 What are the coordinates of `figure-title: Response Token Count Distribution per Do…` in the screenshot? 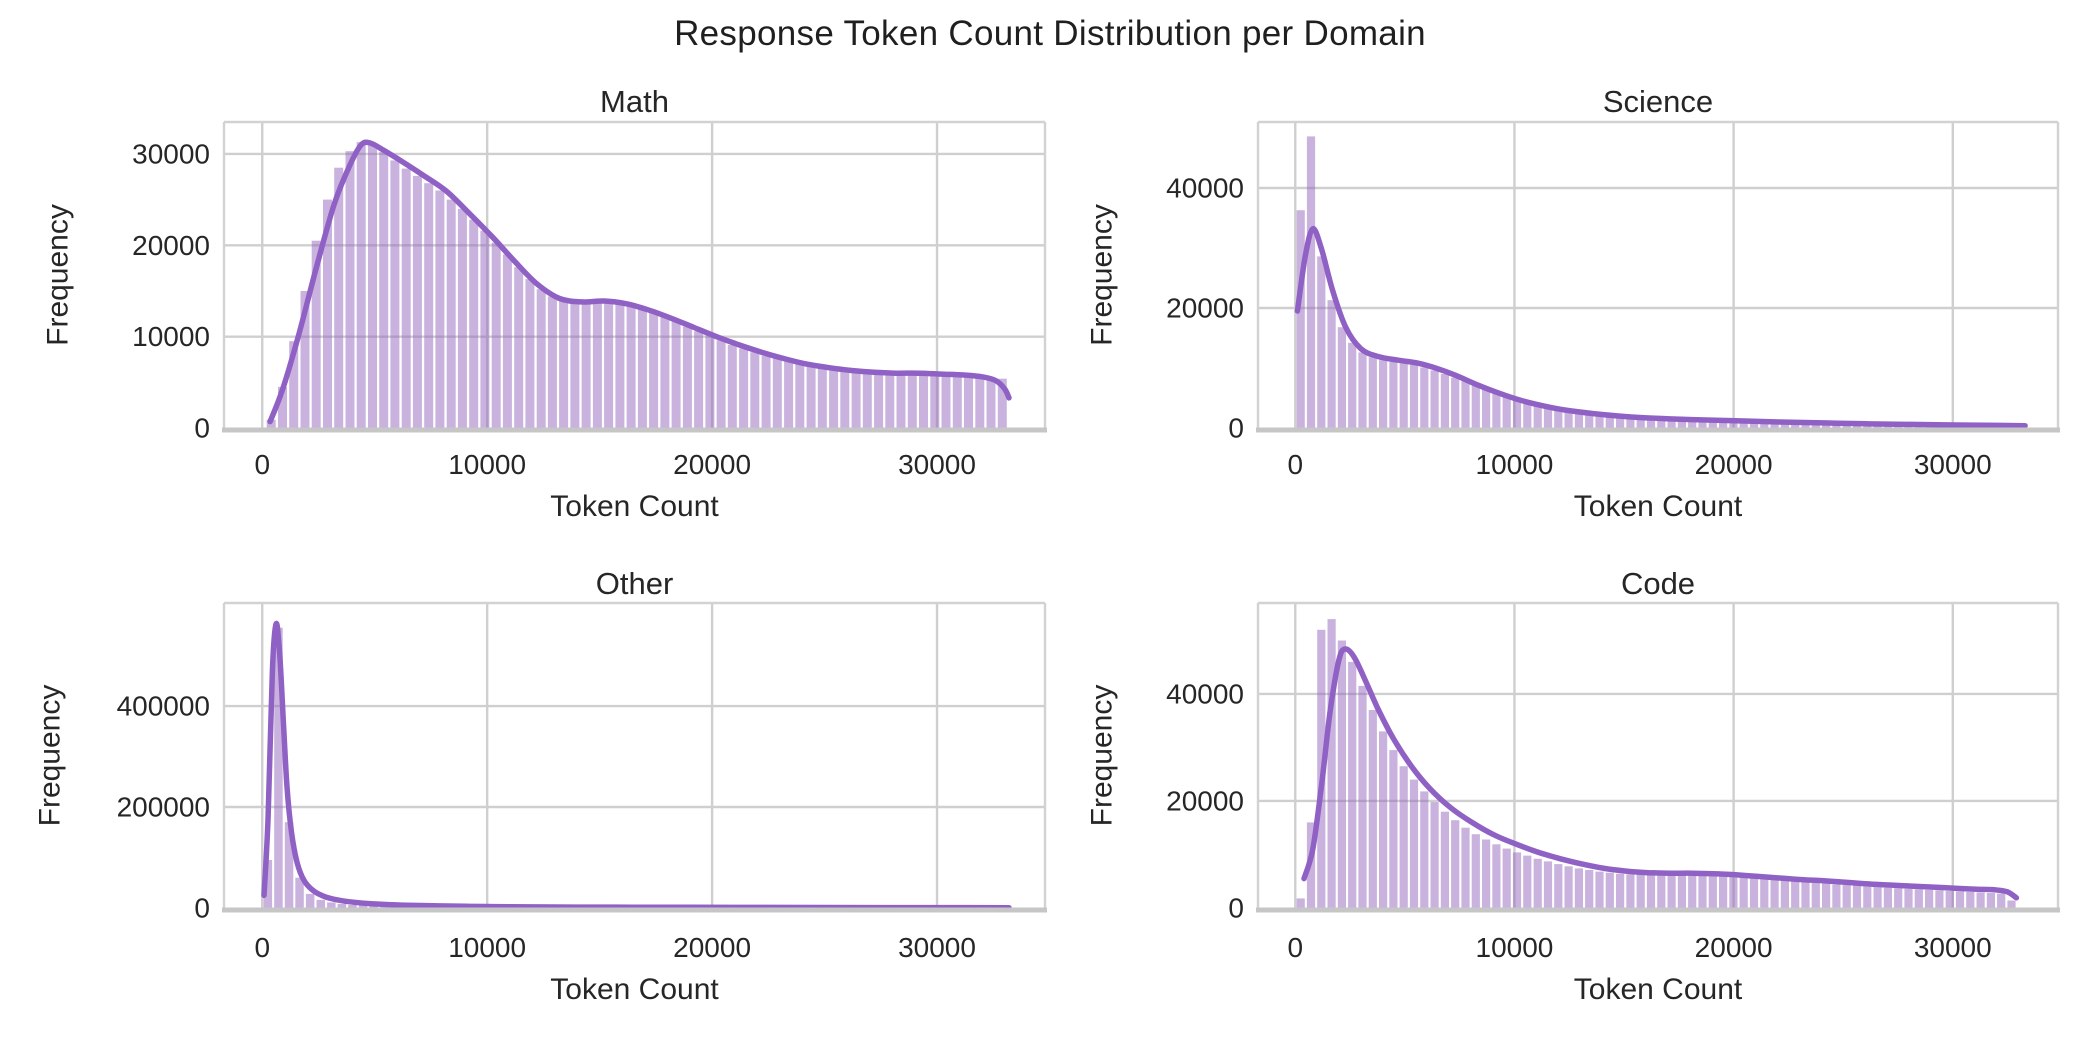 It's located at (1050, 34).